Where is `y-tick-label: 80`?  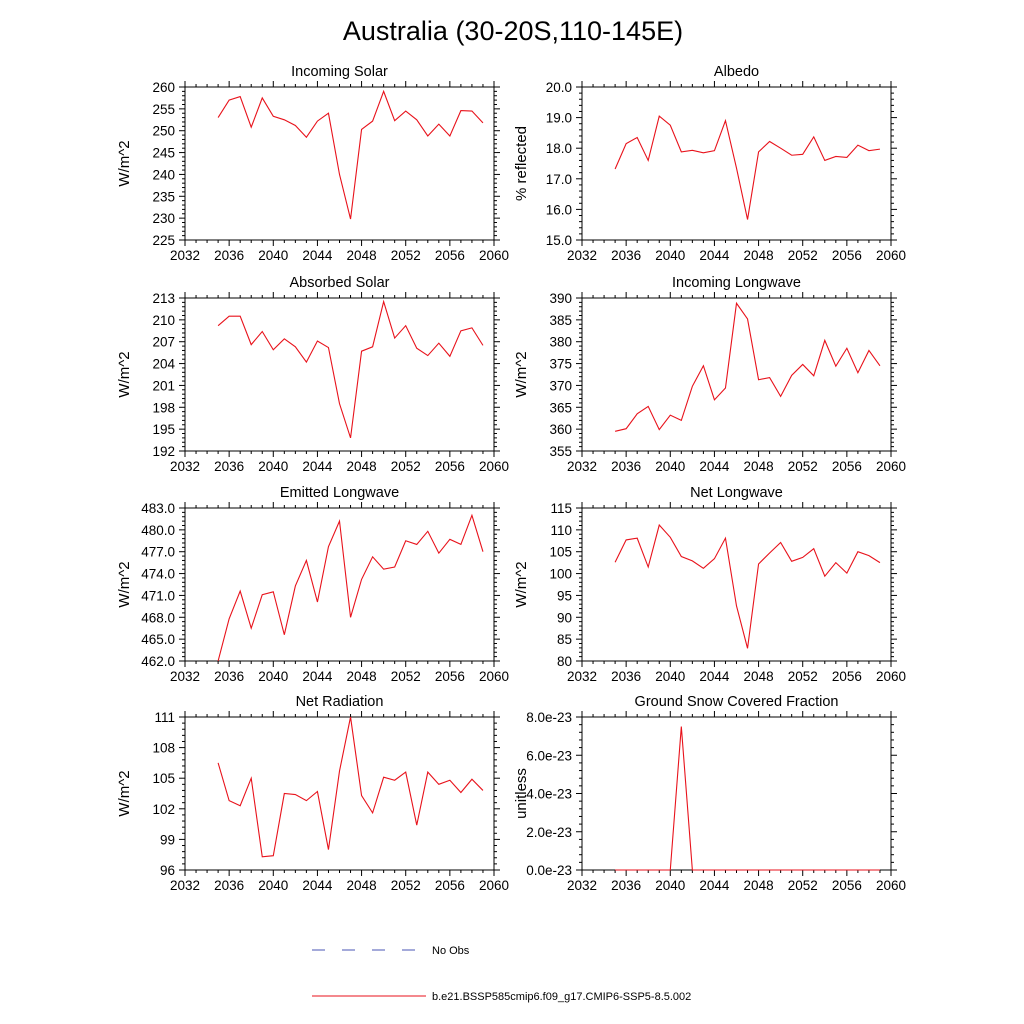
y-tick-label: 80 is located at coordinates (564, 661).